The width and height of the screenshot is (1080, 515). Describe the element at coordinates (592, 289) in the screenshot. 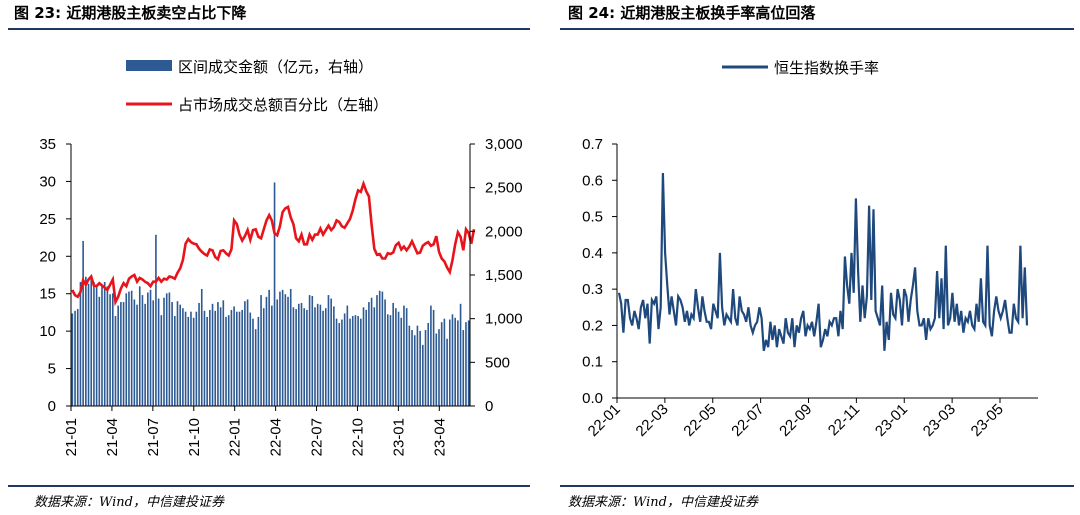

I see `y-tick-label: 0.3` at that location.